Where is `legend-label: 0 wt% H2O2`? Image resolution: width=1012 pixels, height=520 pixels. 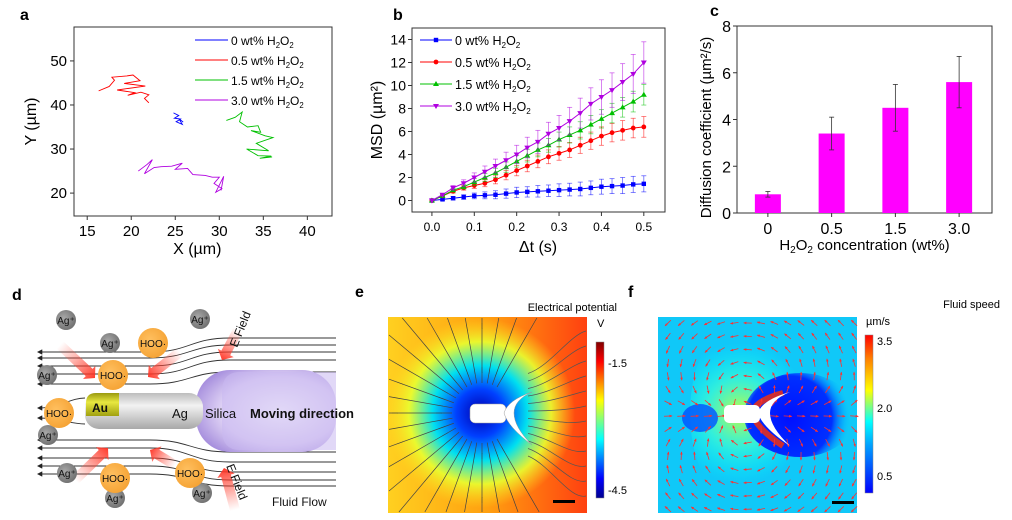
legend-label: 0 wt% H2O2 is located at coordinates (488, 42).